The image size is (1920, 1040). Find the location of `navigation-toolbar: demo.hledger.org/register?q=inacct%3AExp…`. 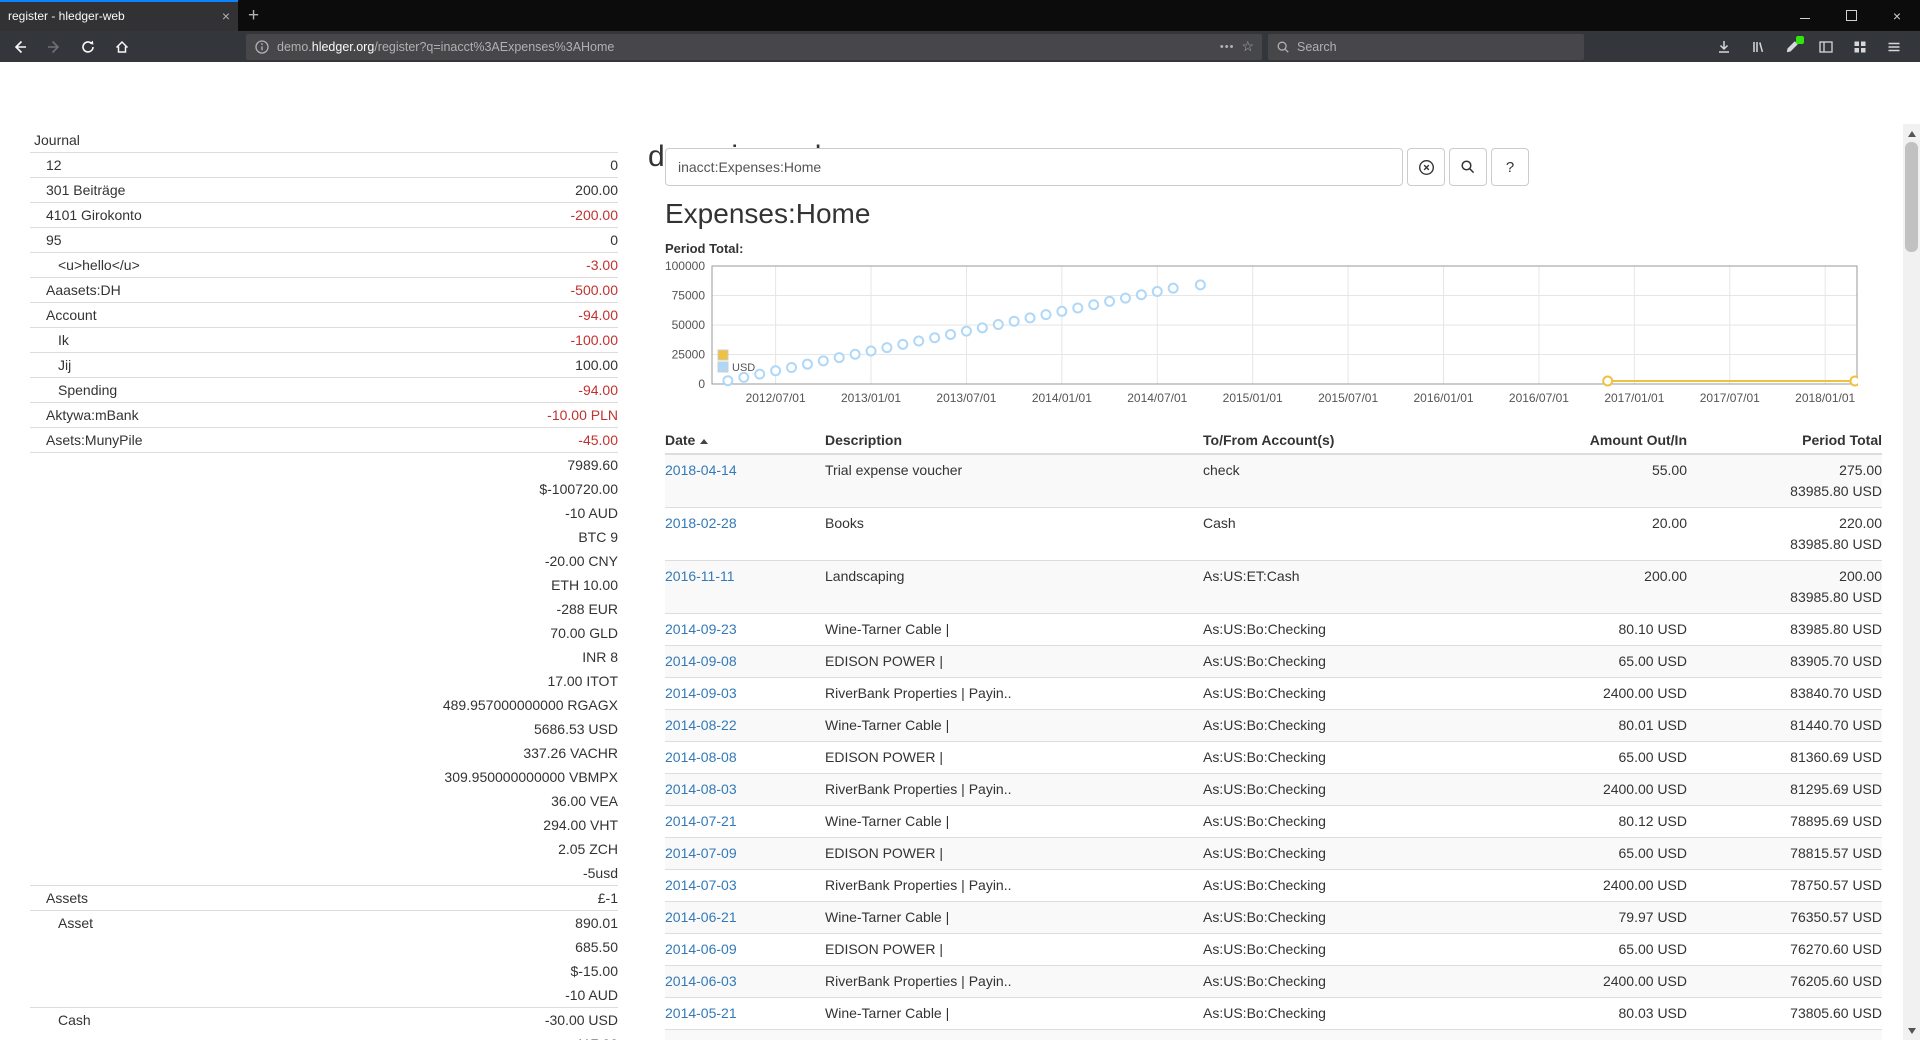

navigation-toolbar: demo.hledger.org/register?q=inacct%3AExp… is located at coordinates (960, 46).